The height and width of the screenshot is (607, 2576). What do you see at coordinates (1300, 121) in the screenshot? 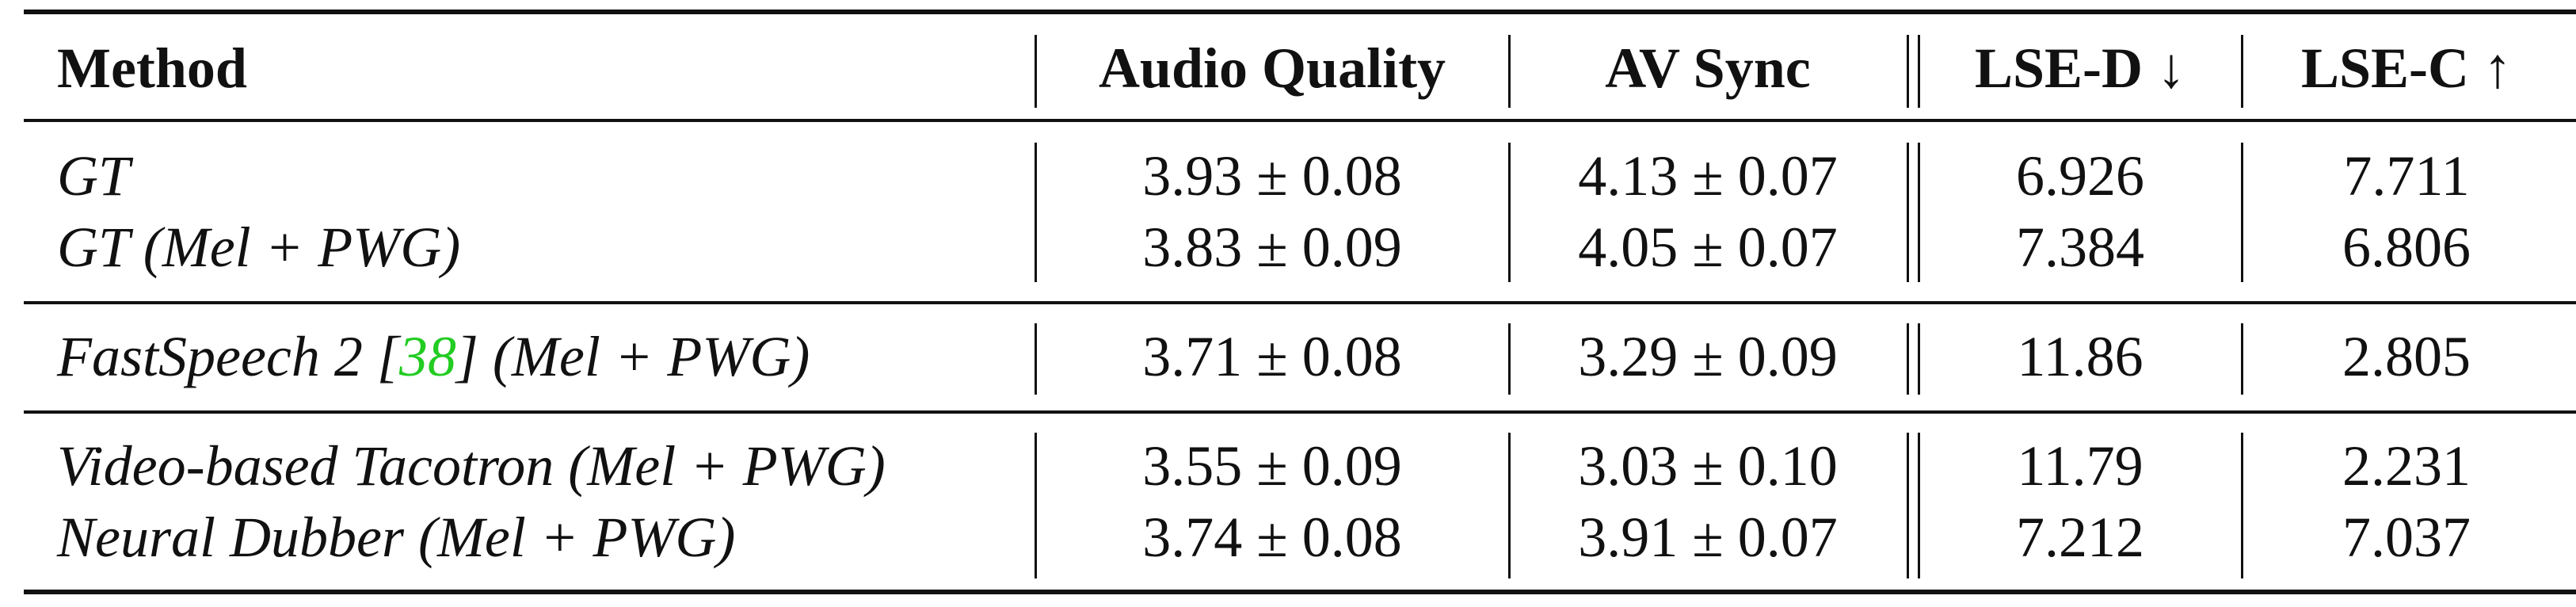
I see `header-rule` at bounding box center [1300, 121].